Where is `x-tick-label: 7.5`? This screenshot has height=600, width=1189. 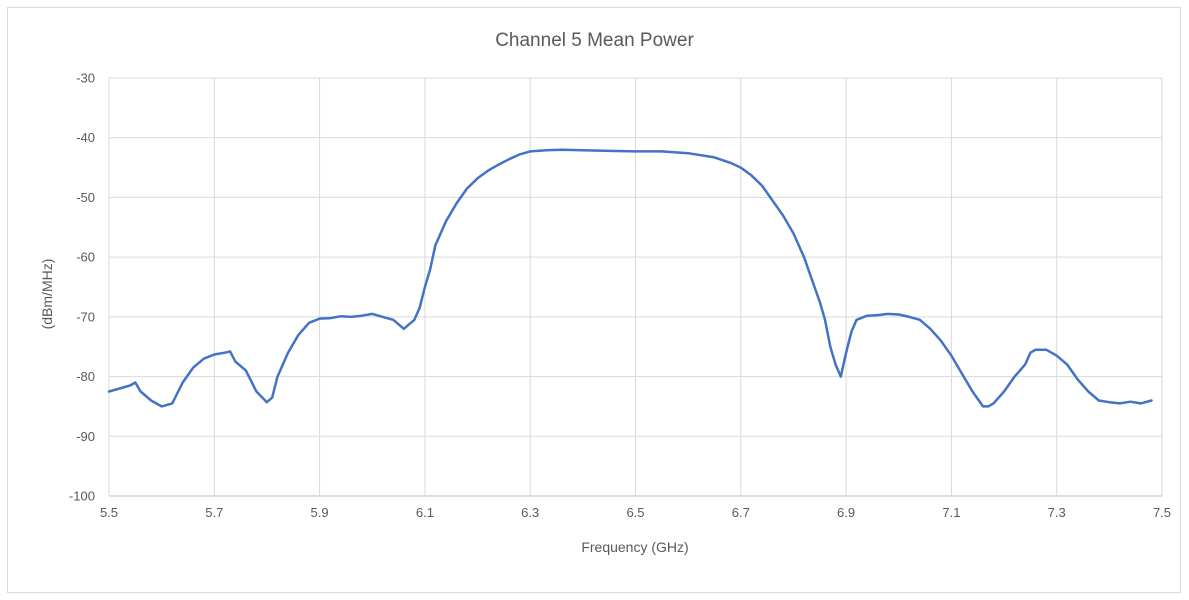 x-tick-label: 7.5 is located at coordinates (1162, 512).